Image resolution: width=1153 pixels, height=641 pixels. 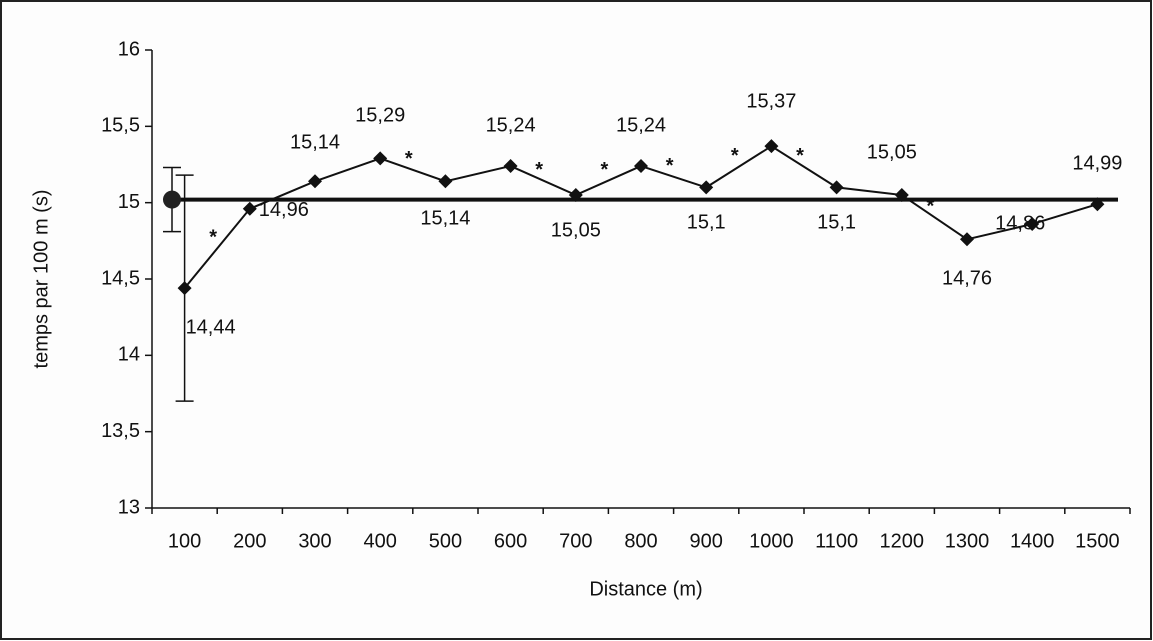 What do you see at coordinates (380, 541) in the screenshot?
I see `x-tick-label: 400` at bounding box center [380, 541].